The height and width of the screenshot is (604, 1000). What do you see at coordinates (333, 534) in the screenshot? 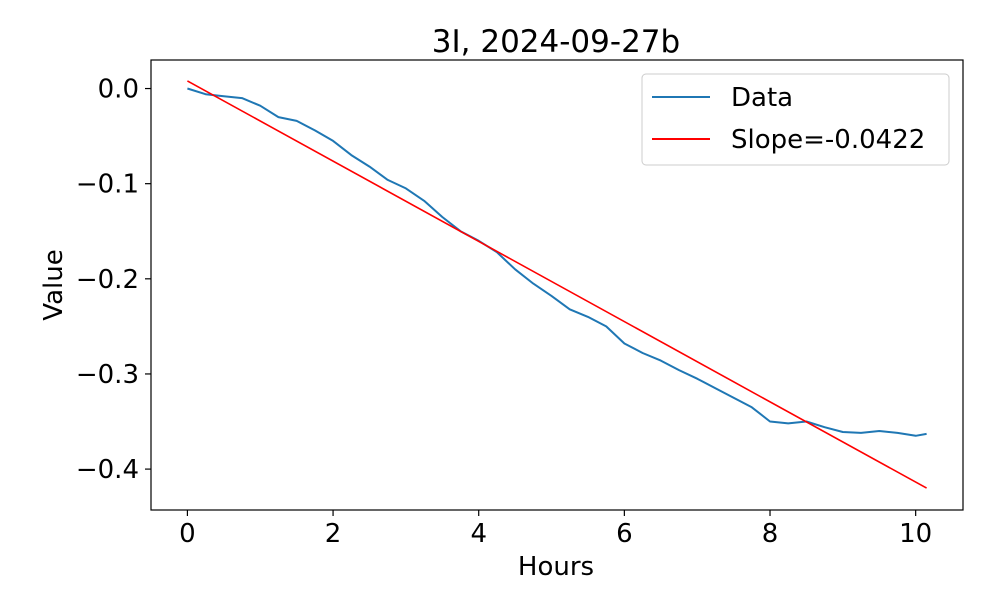
I see `x-tick-label: 2` at bounding box center [333, 534].